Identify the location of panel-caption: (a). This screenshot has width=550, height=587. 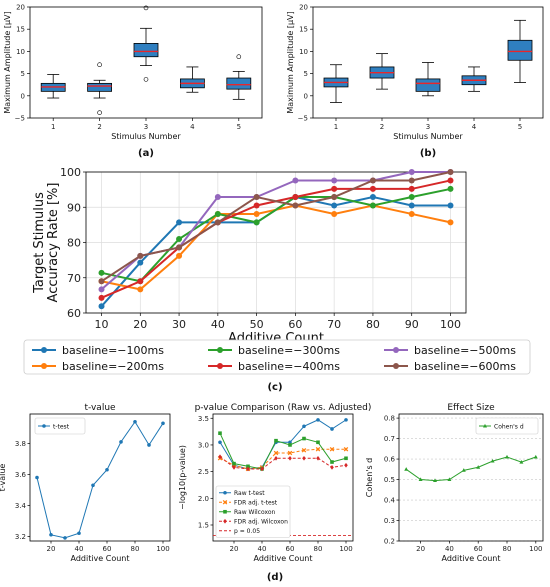
(146, 153).